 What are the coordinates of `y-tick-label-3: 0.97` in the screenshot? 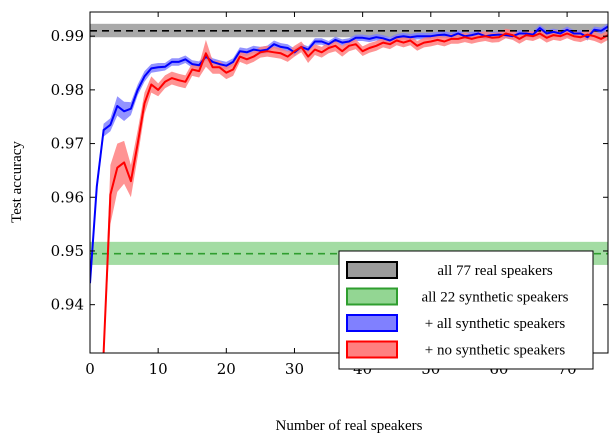 It's located at (67, 144).